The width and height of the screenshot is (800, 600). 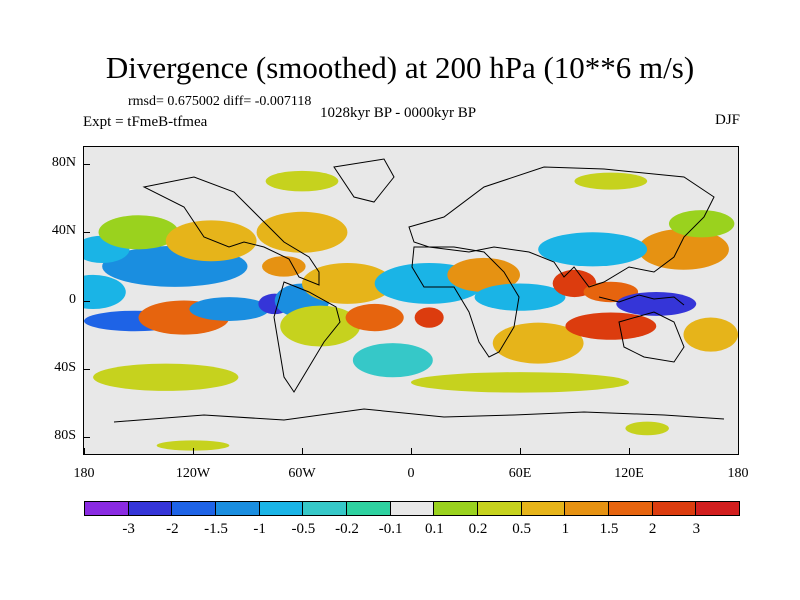 What do you see at coordinates (193, 473) in the screenshot?
I see `x-tick-label: 120W` at bounding box center [193, 473].